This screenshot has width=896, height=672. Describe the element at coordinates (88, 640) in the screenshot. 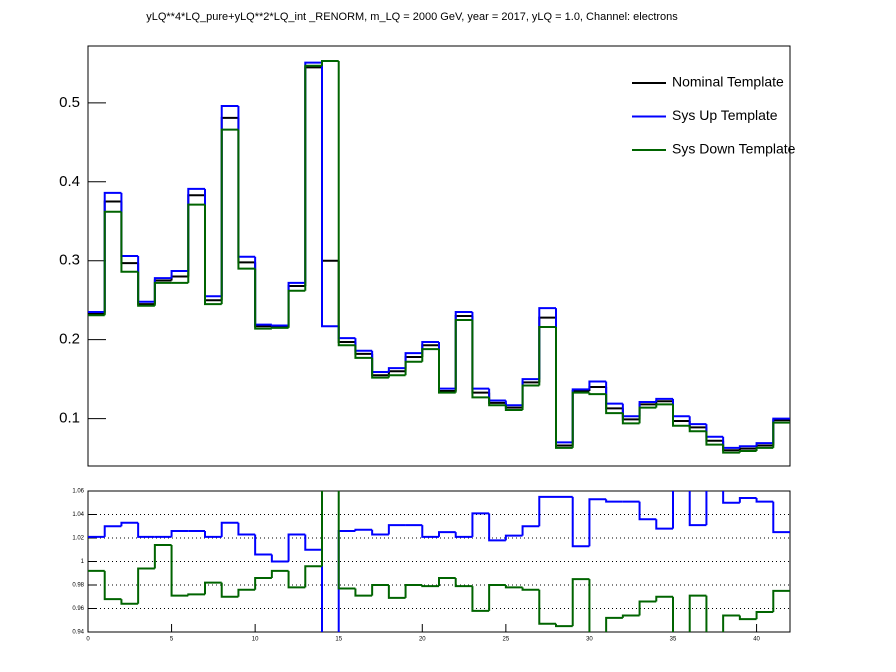

I see `x-tick-label: 0` at that location.